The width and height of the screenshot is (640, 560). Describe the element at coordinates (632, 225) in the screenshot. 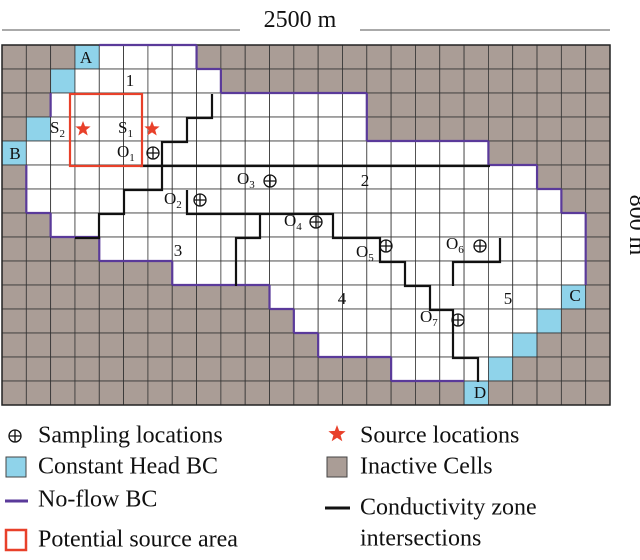

I see `height-label: 800 m` at that location.